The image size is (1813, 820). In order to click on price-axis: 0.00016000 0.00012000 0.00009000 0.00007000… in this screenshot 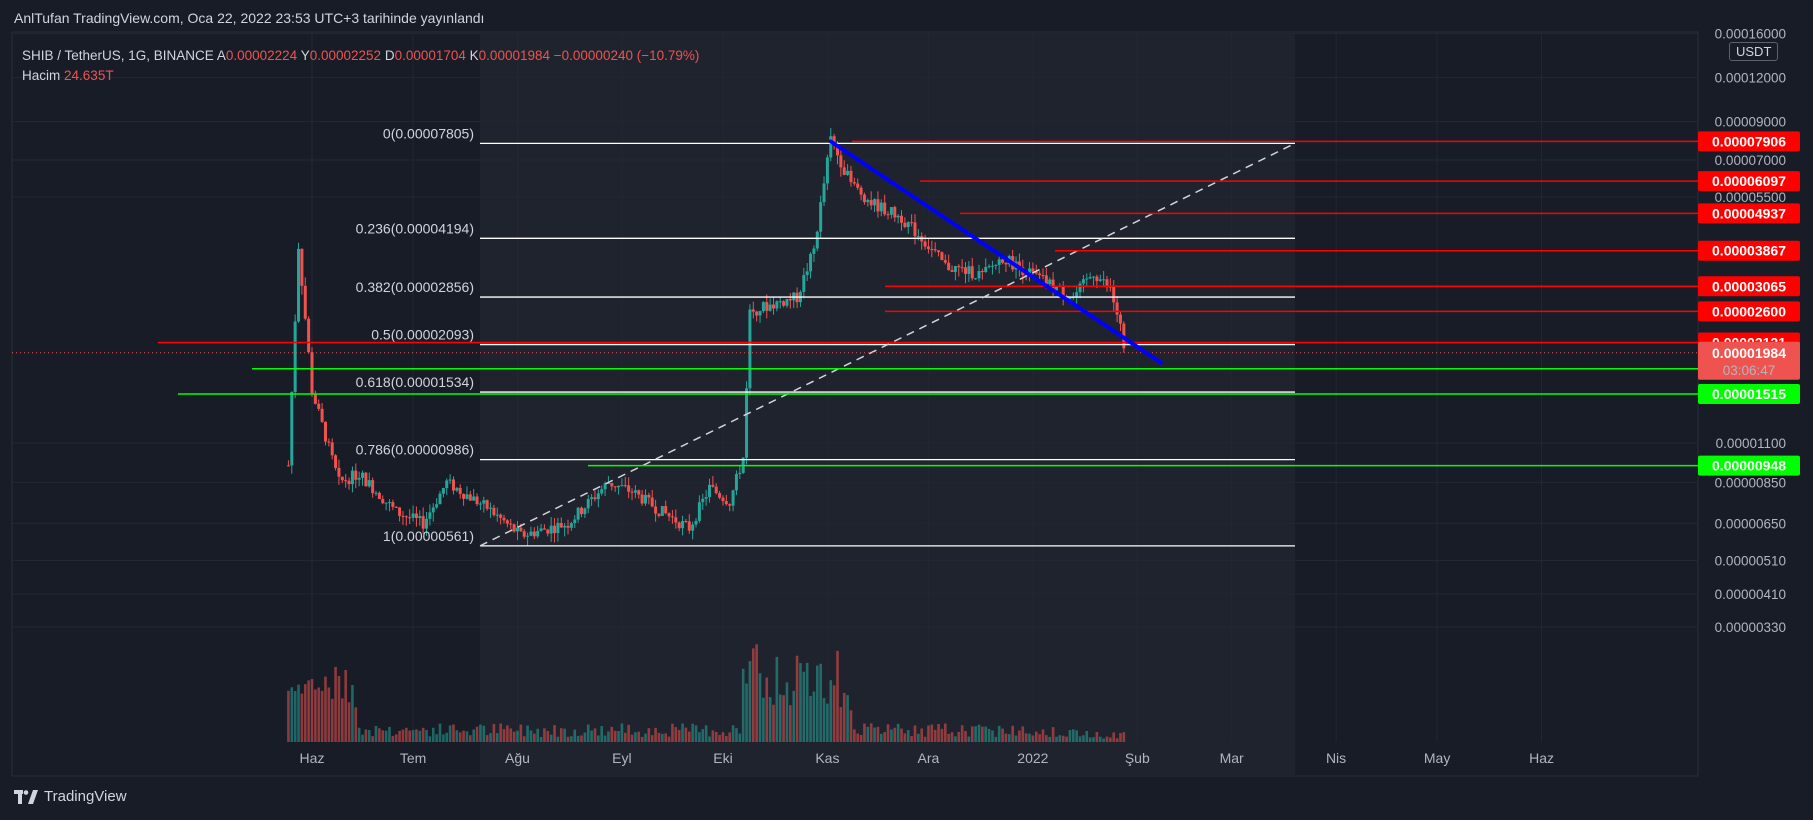, I will do `click(1750, 331)`.